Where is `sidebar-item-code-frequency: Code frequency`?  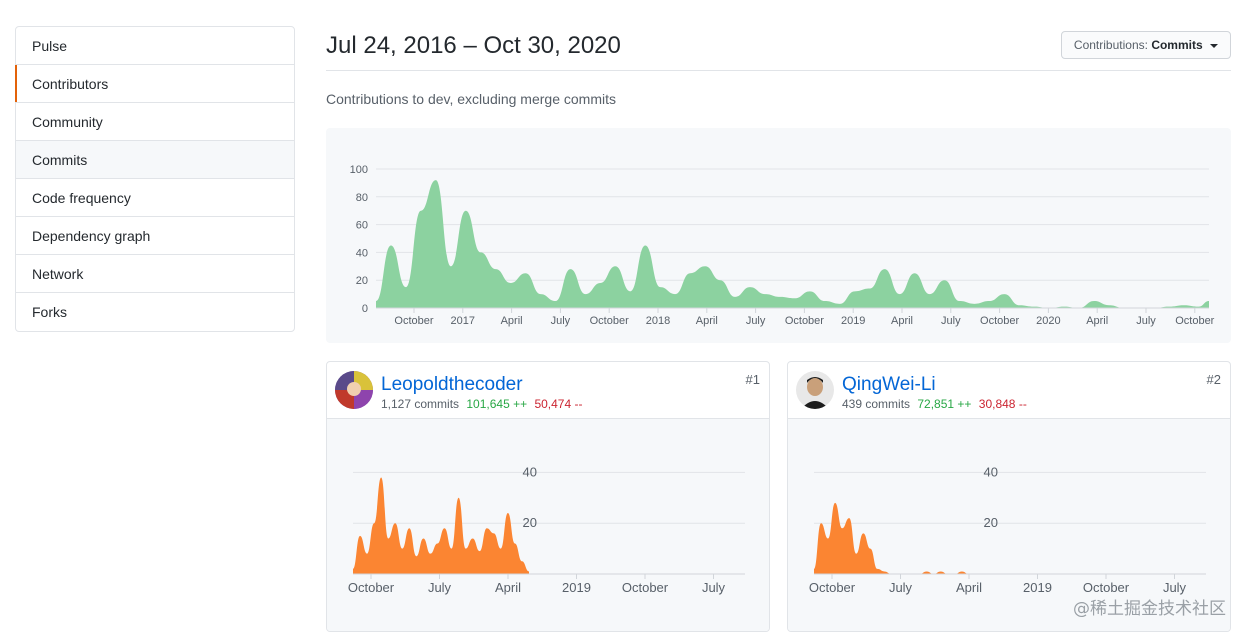 sidebar-item-code-frequency: Code frequency is located at coordinates (155, 198).